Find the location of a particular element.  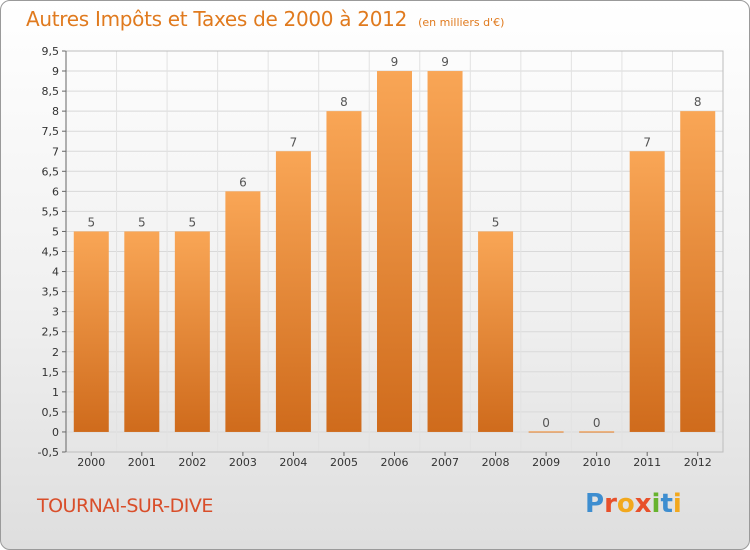

y-tick-label: 4 is located at coordinates (55, 272).